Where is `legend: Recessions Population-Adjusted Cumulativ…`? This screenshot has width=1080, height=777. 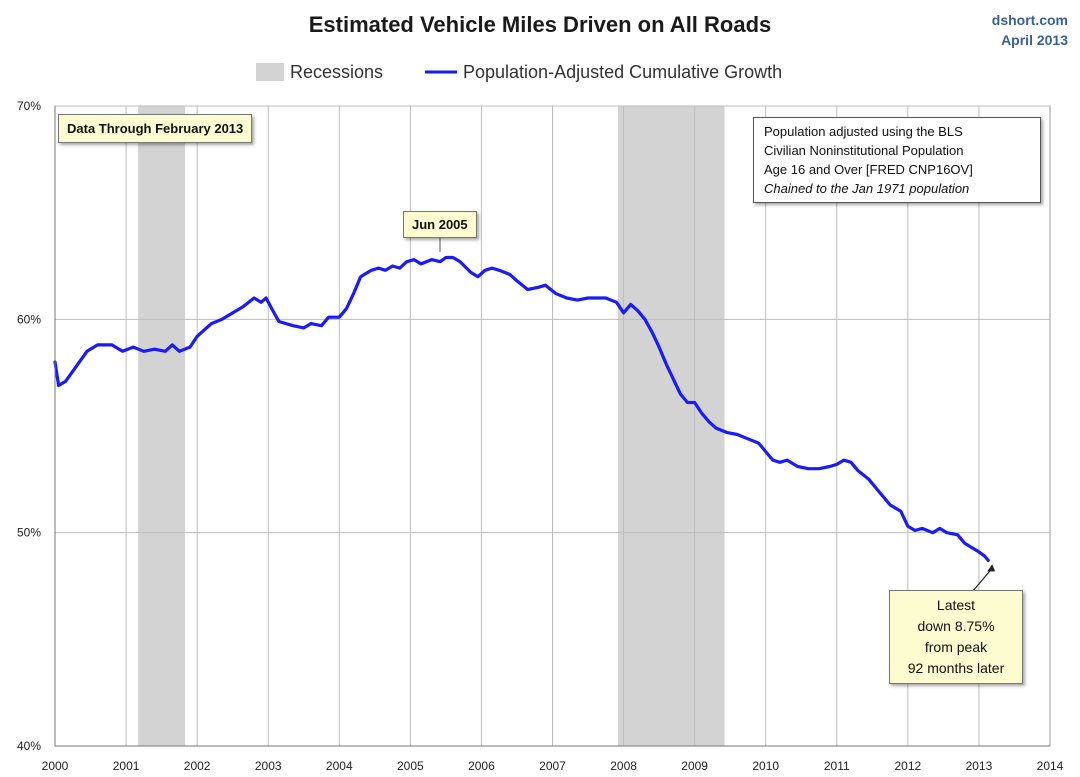 legend: Recessions Population-Adjusted Cumulativ… is located at coordinates (519, 72).